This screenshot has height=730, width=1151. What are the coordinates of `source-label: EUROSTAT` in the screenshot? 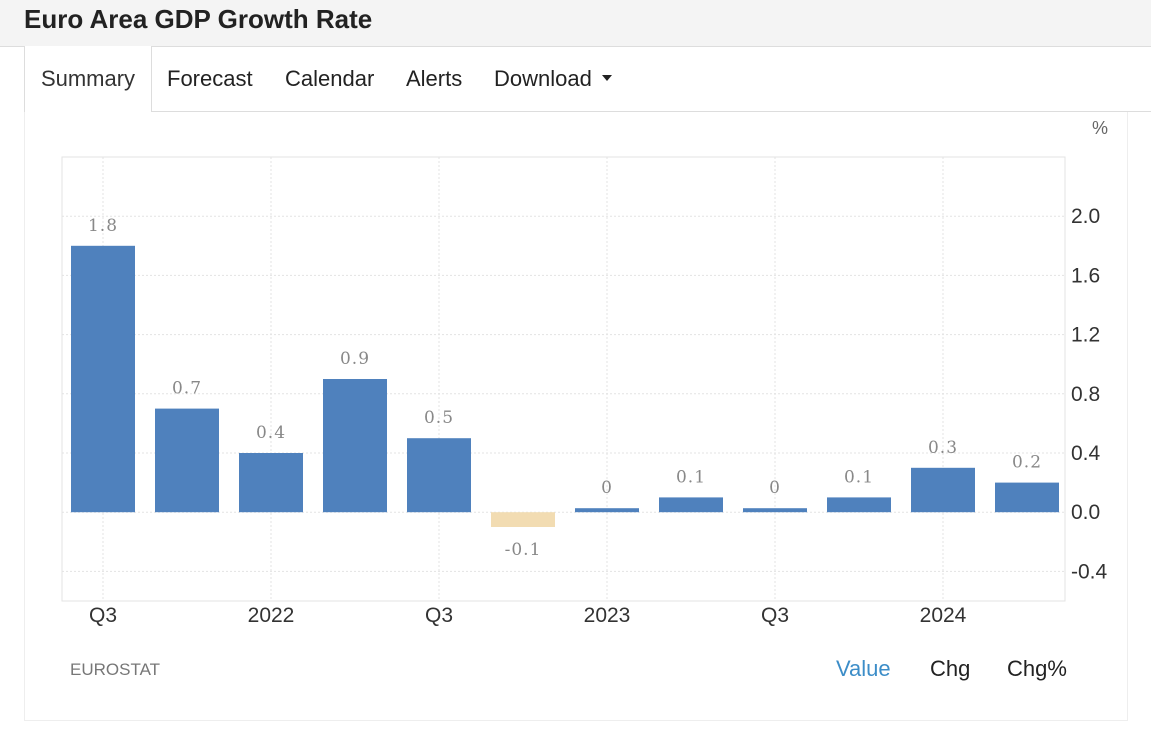 It's located at (115, 669).